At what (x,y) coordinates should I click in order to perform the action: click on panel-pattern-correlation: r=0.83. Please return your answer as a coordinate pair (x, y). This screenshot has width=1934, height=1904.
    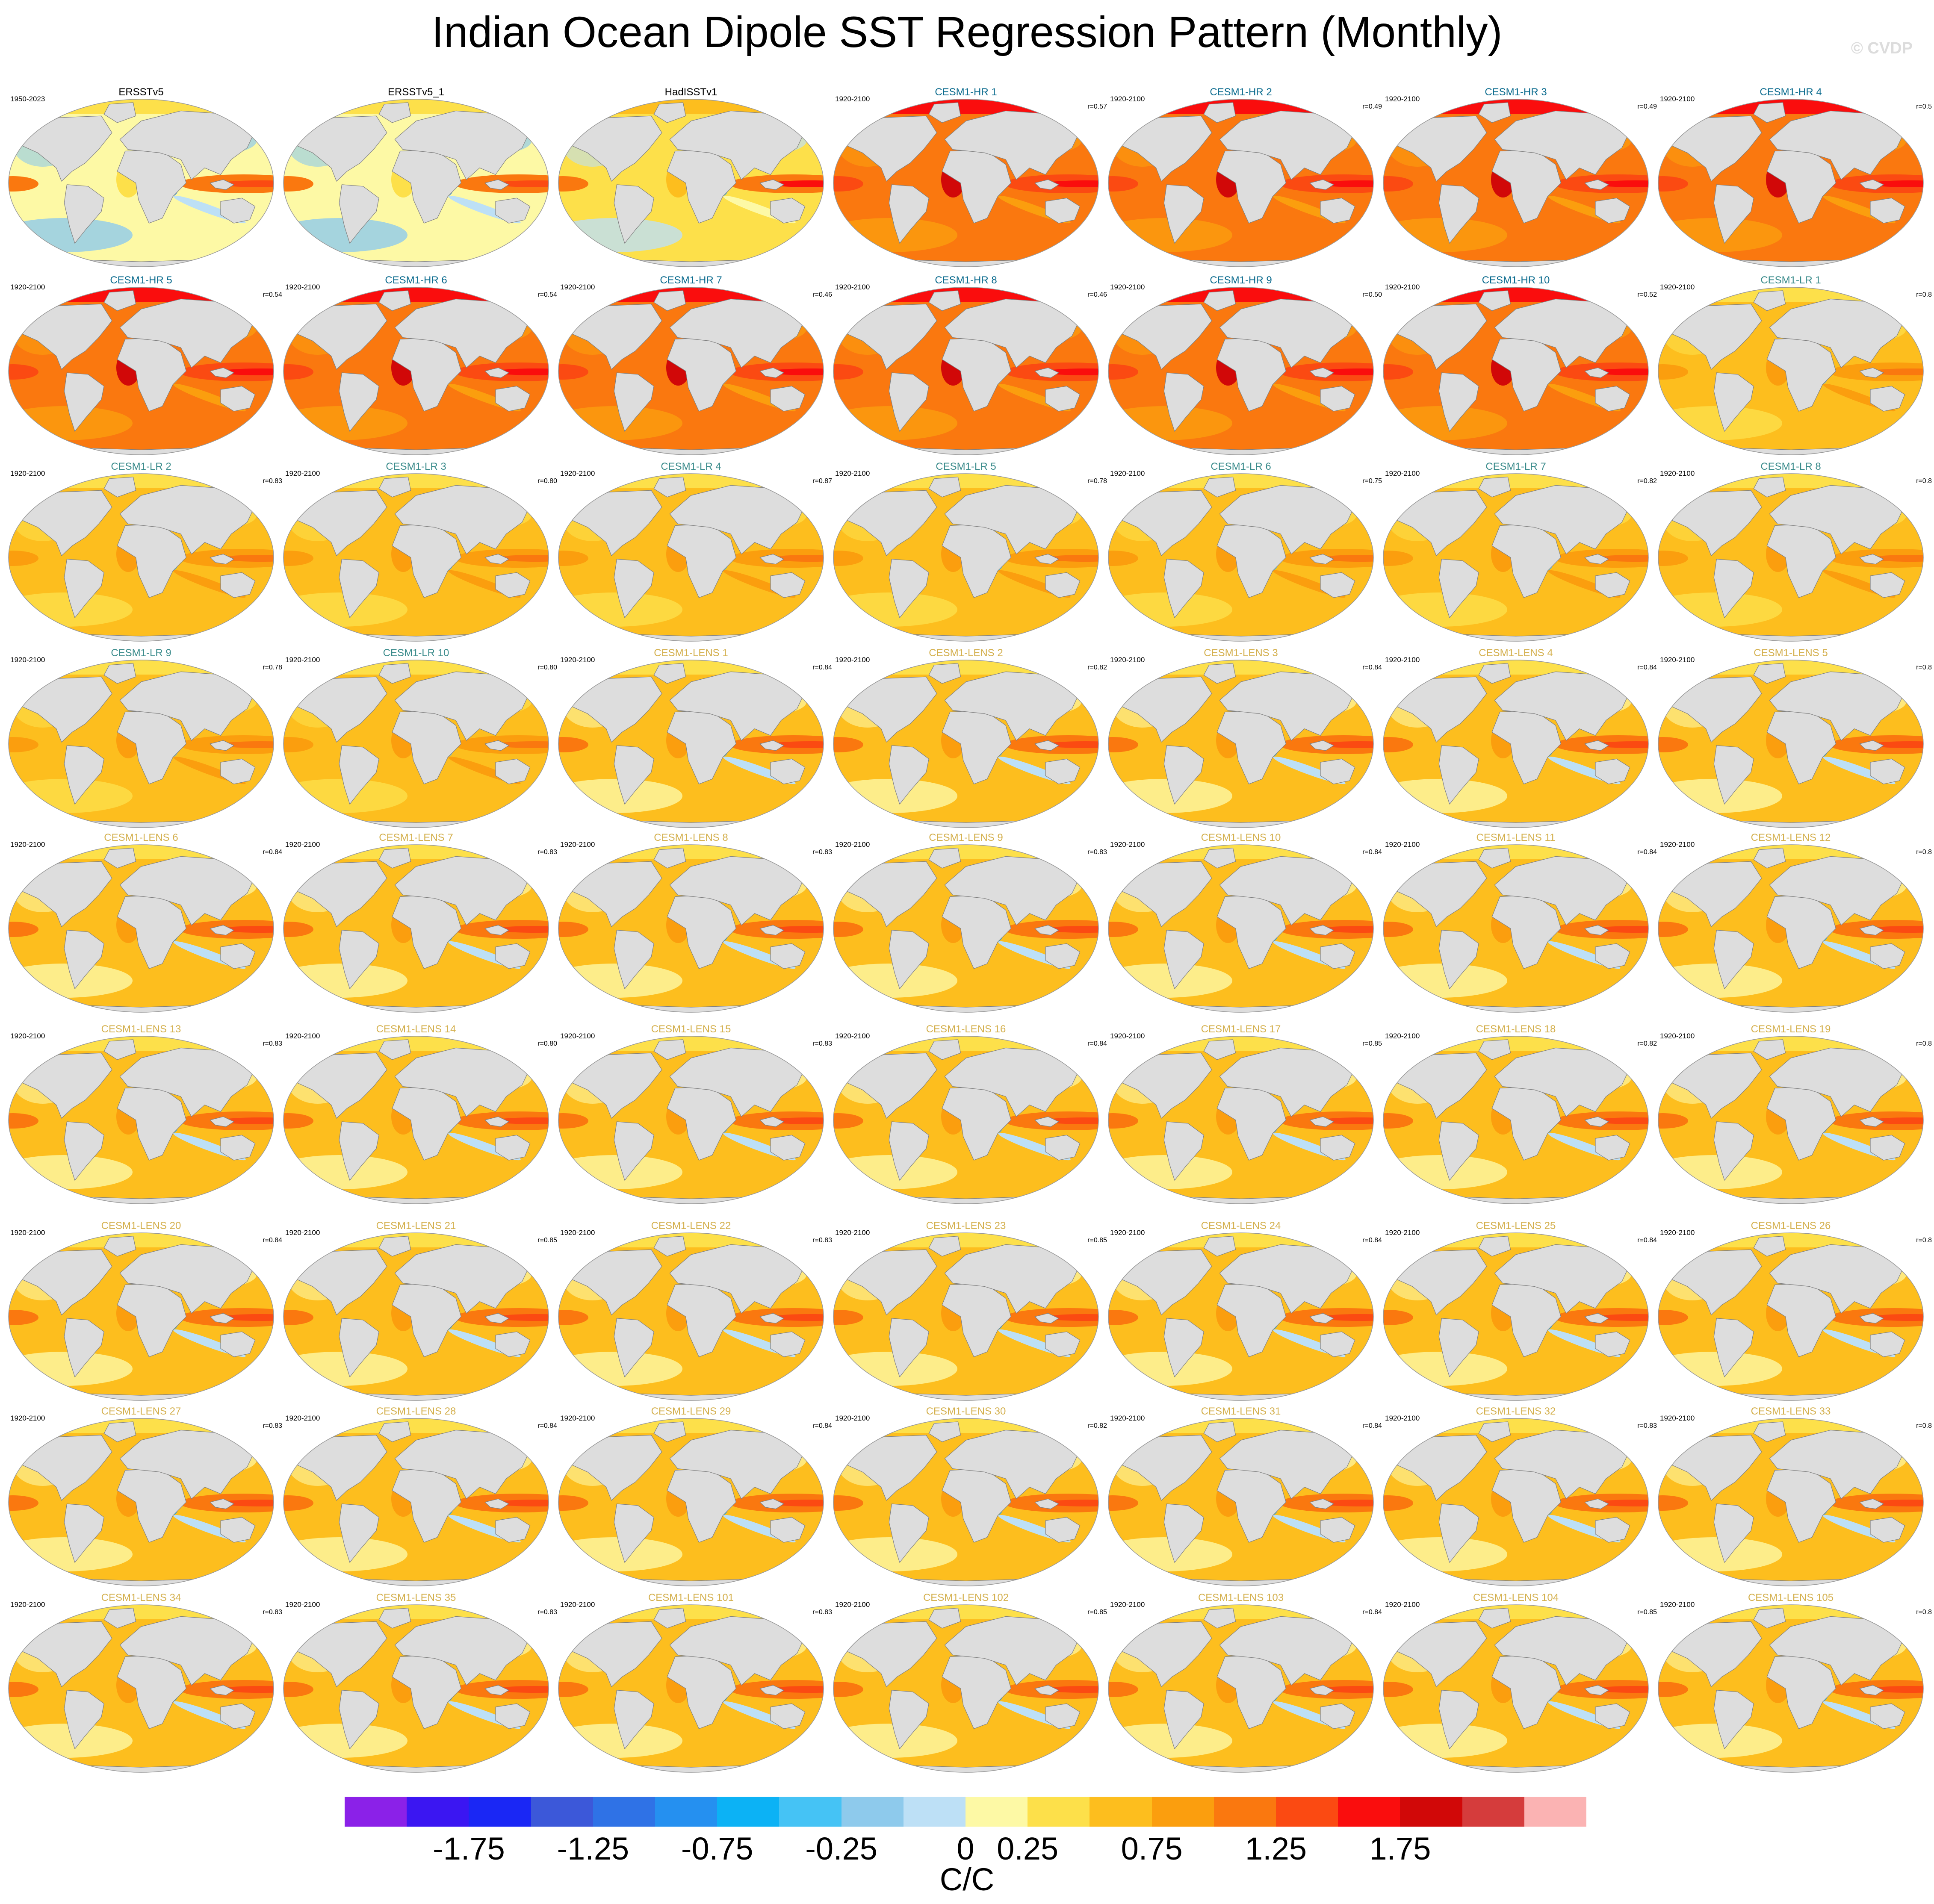
    Looking at the image, I should click on (272, 1613).